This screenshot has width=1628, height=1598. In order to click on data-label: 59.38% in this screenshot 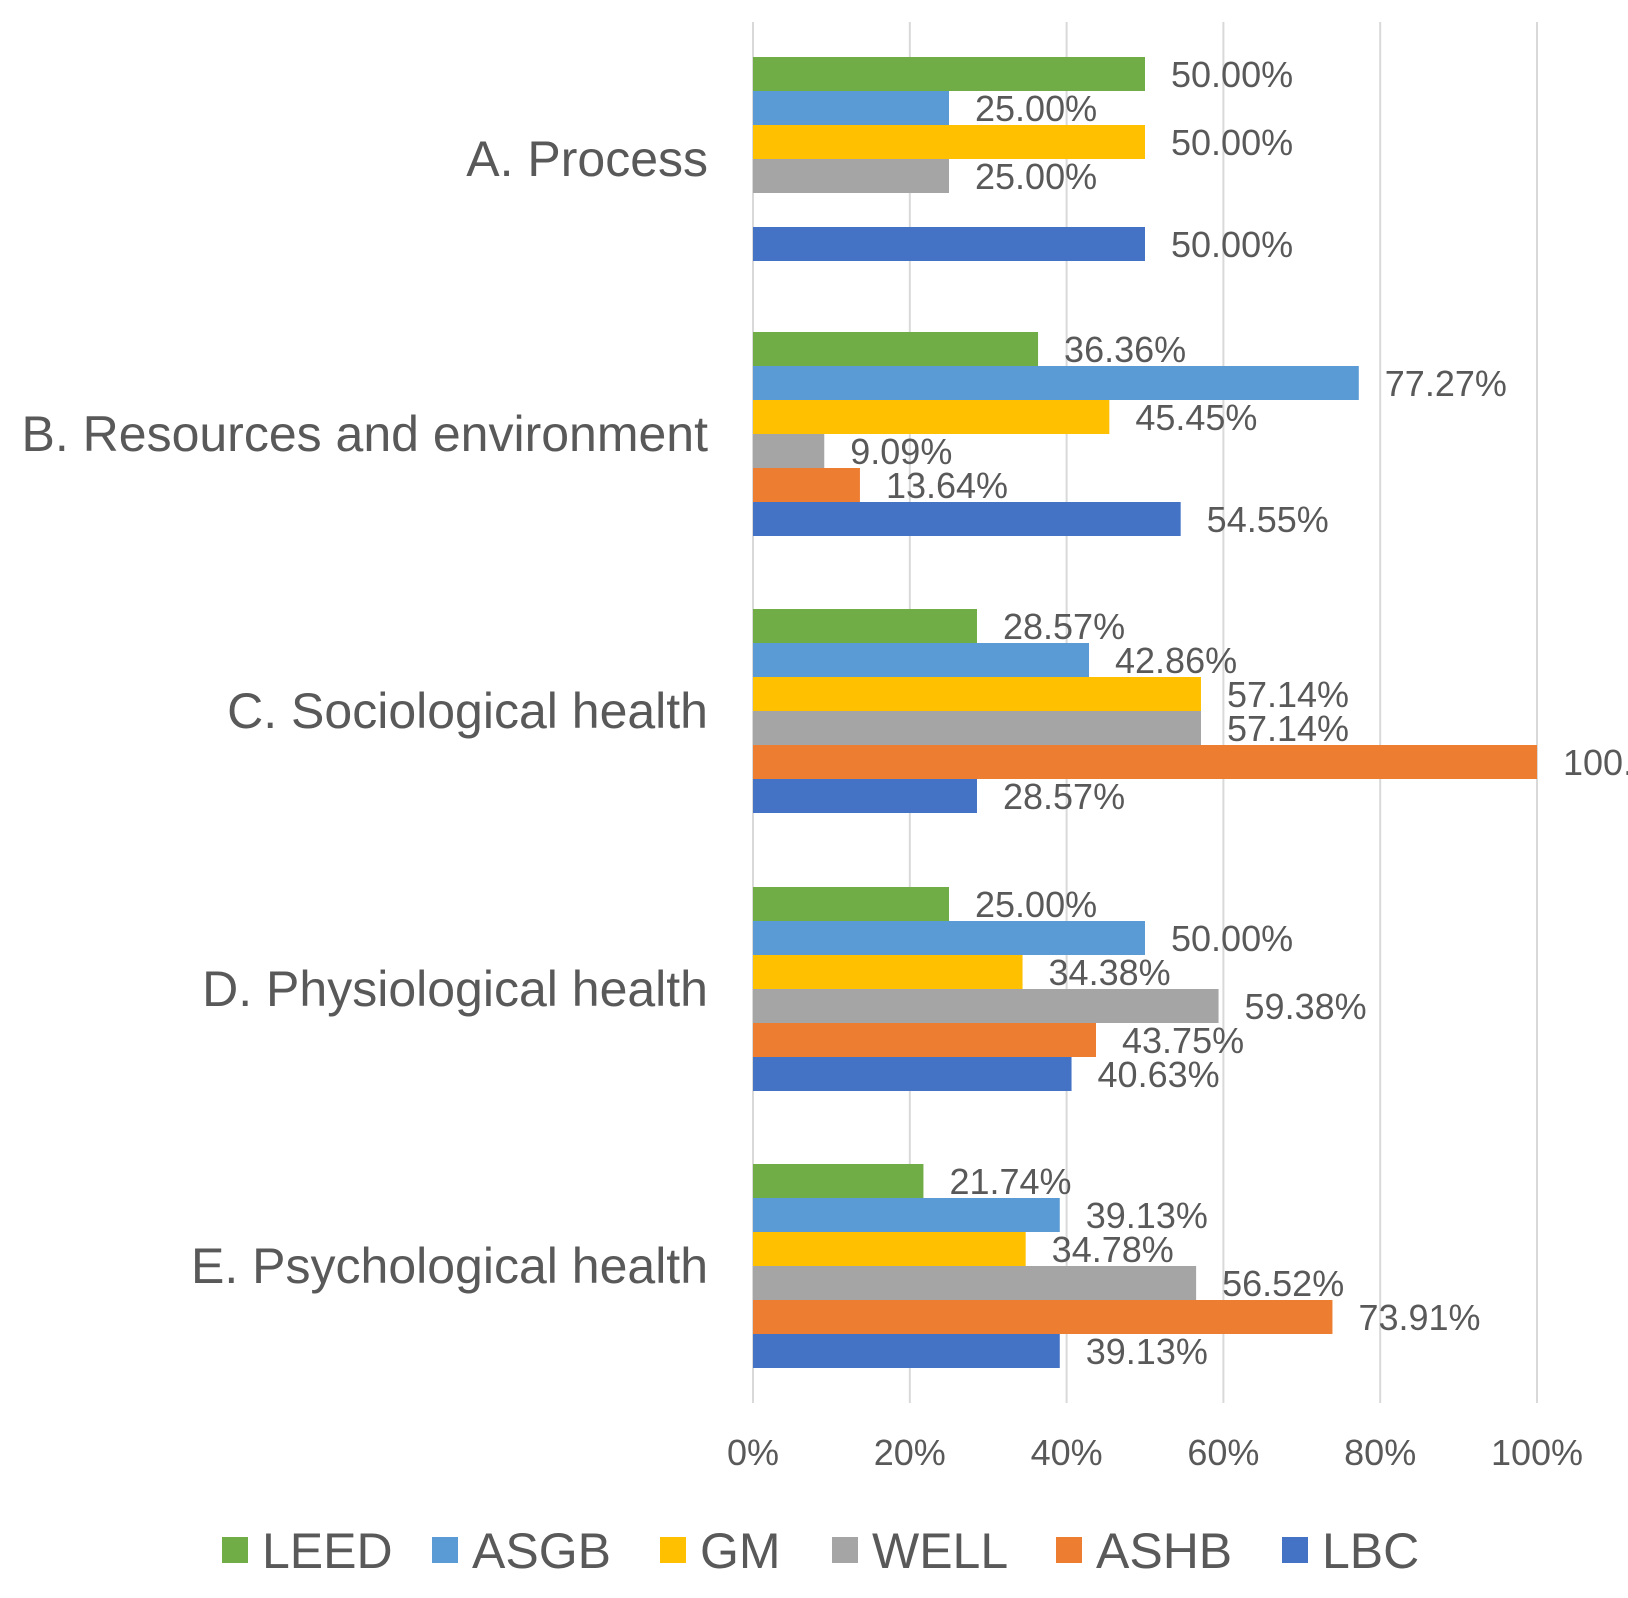, I will do `click(1306, 1006)`.